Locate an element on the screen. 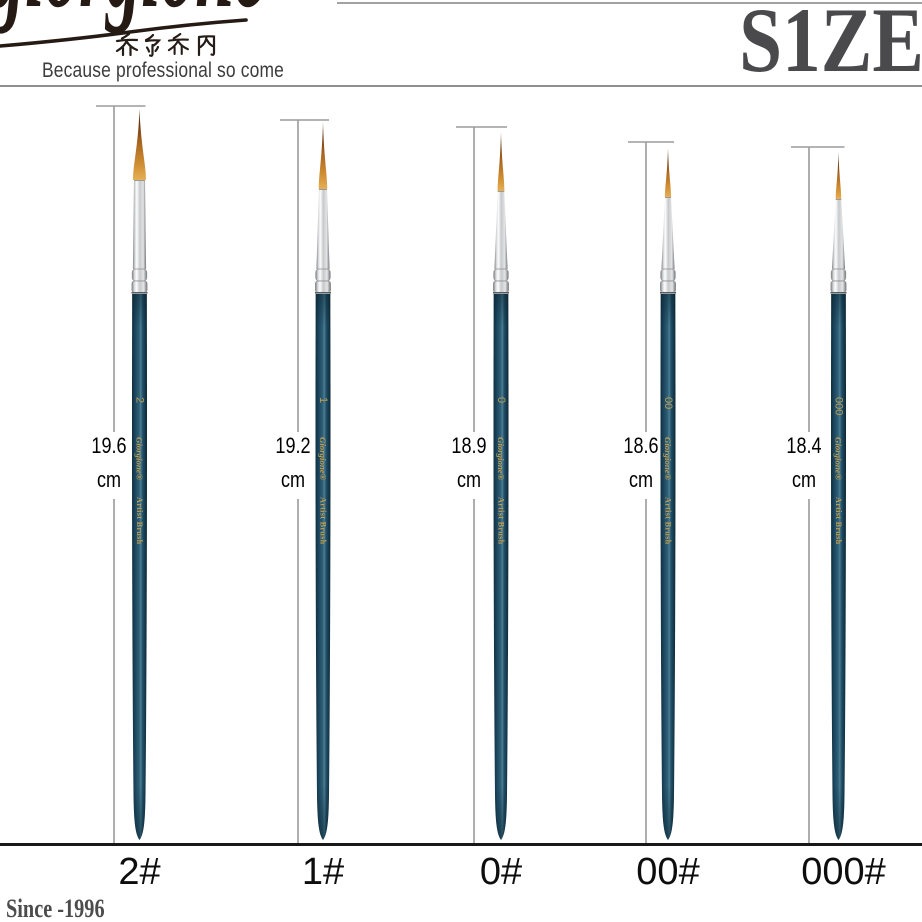 The image size is (922, 922). svg-text: giorgione is located at coordinates (132, 17).